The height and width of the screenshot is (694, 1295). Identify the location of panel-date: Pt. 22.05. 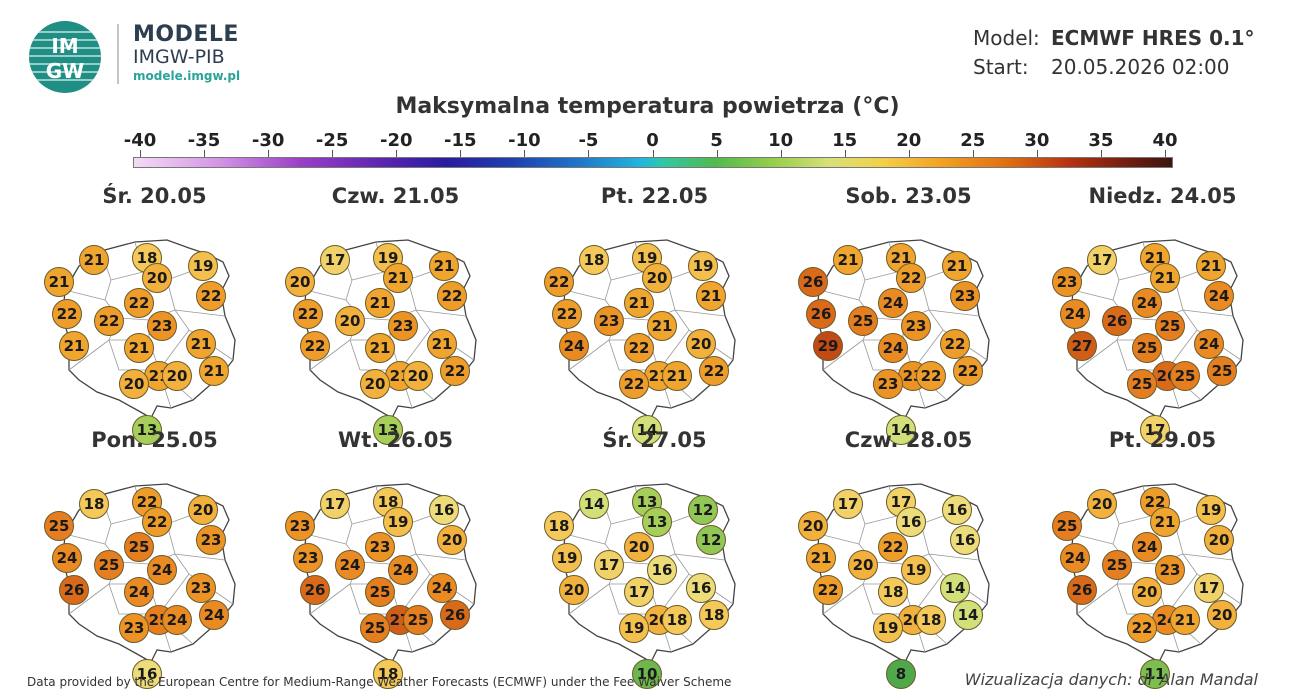
(654, 196).